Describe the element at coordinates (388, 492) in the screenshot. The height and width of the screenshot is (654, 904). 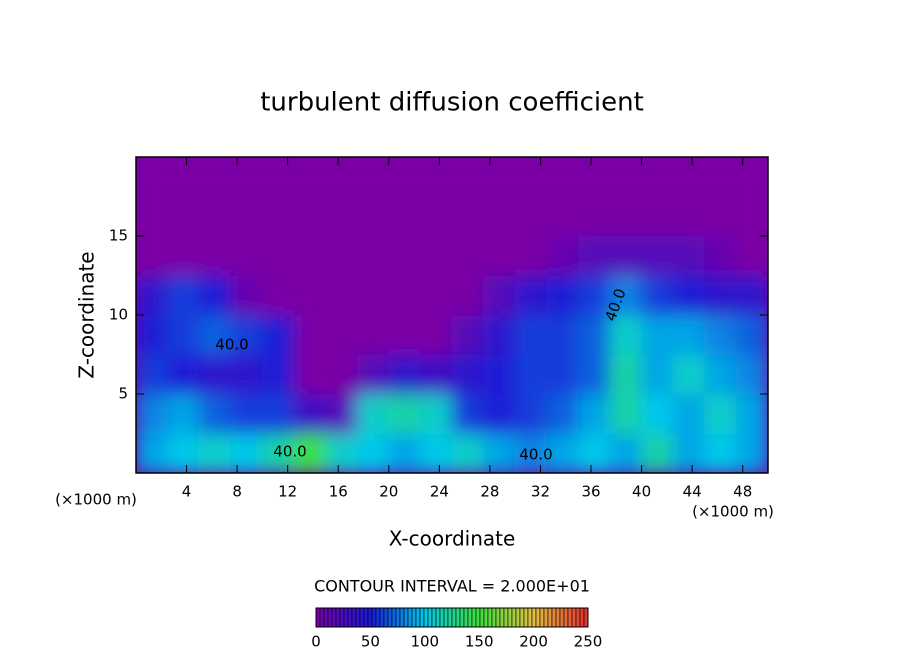
I see `x-tick-label: 20` at that location.